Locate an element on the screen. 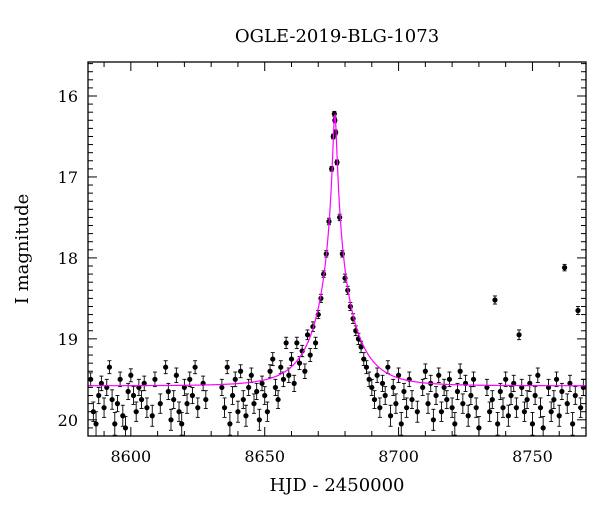 The image size is (600, 512). x-tick-label: 8750 is located at coordinates (532, 456).